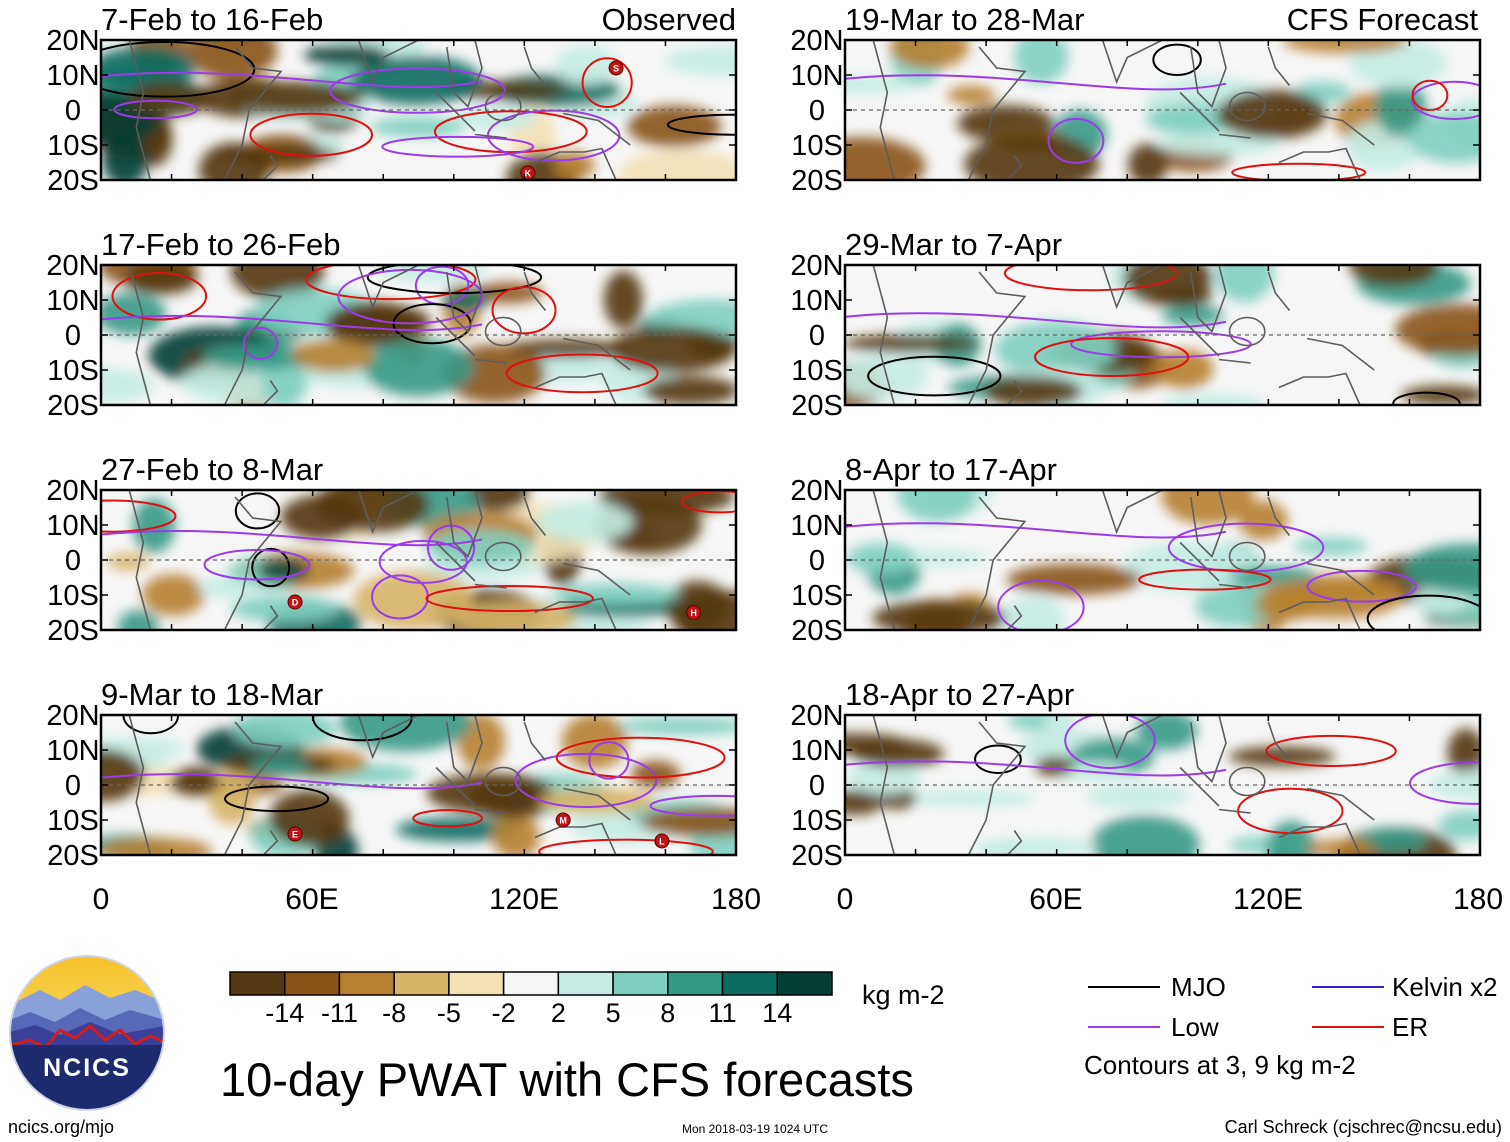 The image size is (1510, 1142). I want to click on timestamp: Mon 2018-03-19 1024 UTC, so click(755, 1129).